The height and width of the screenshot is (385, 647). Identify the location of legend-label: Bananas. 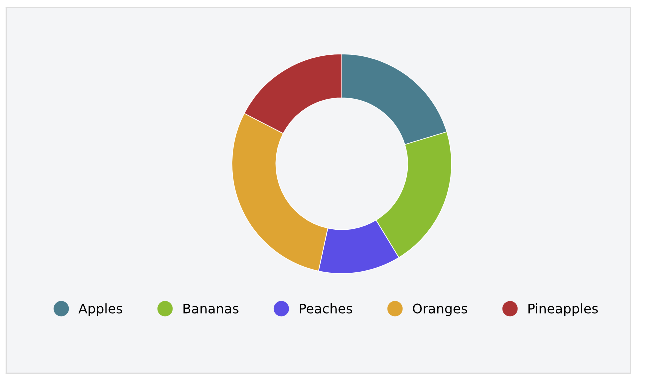
(211, 309).